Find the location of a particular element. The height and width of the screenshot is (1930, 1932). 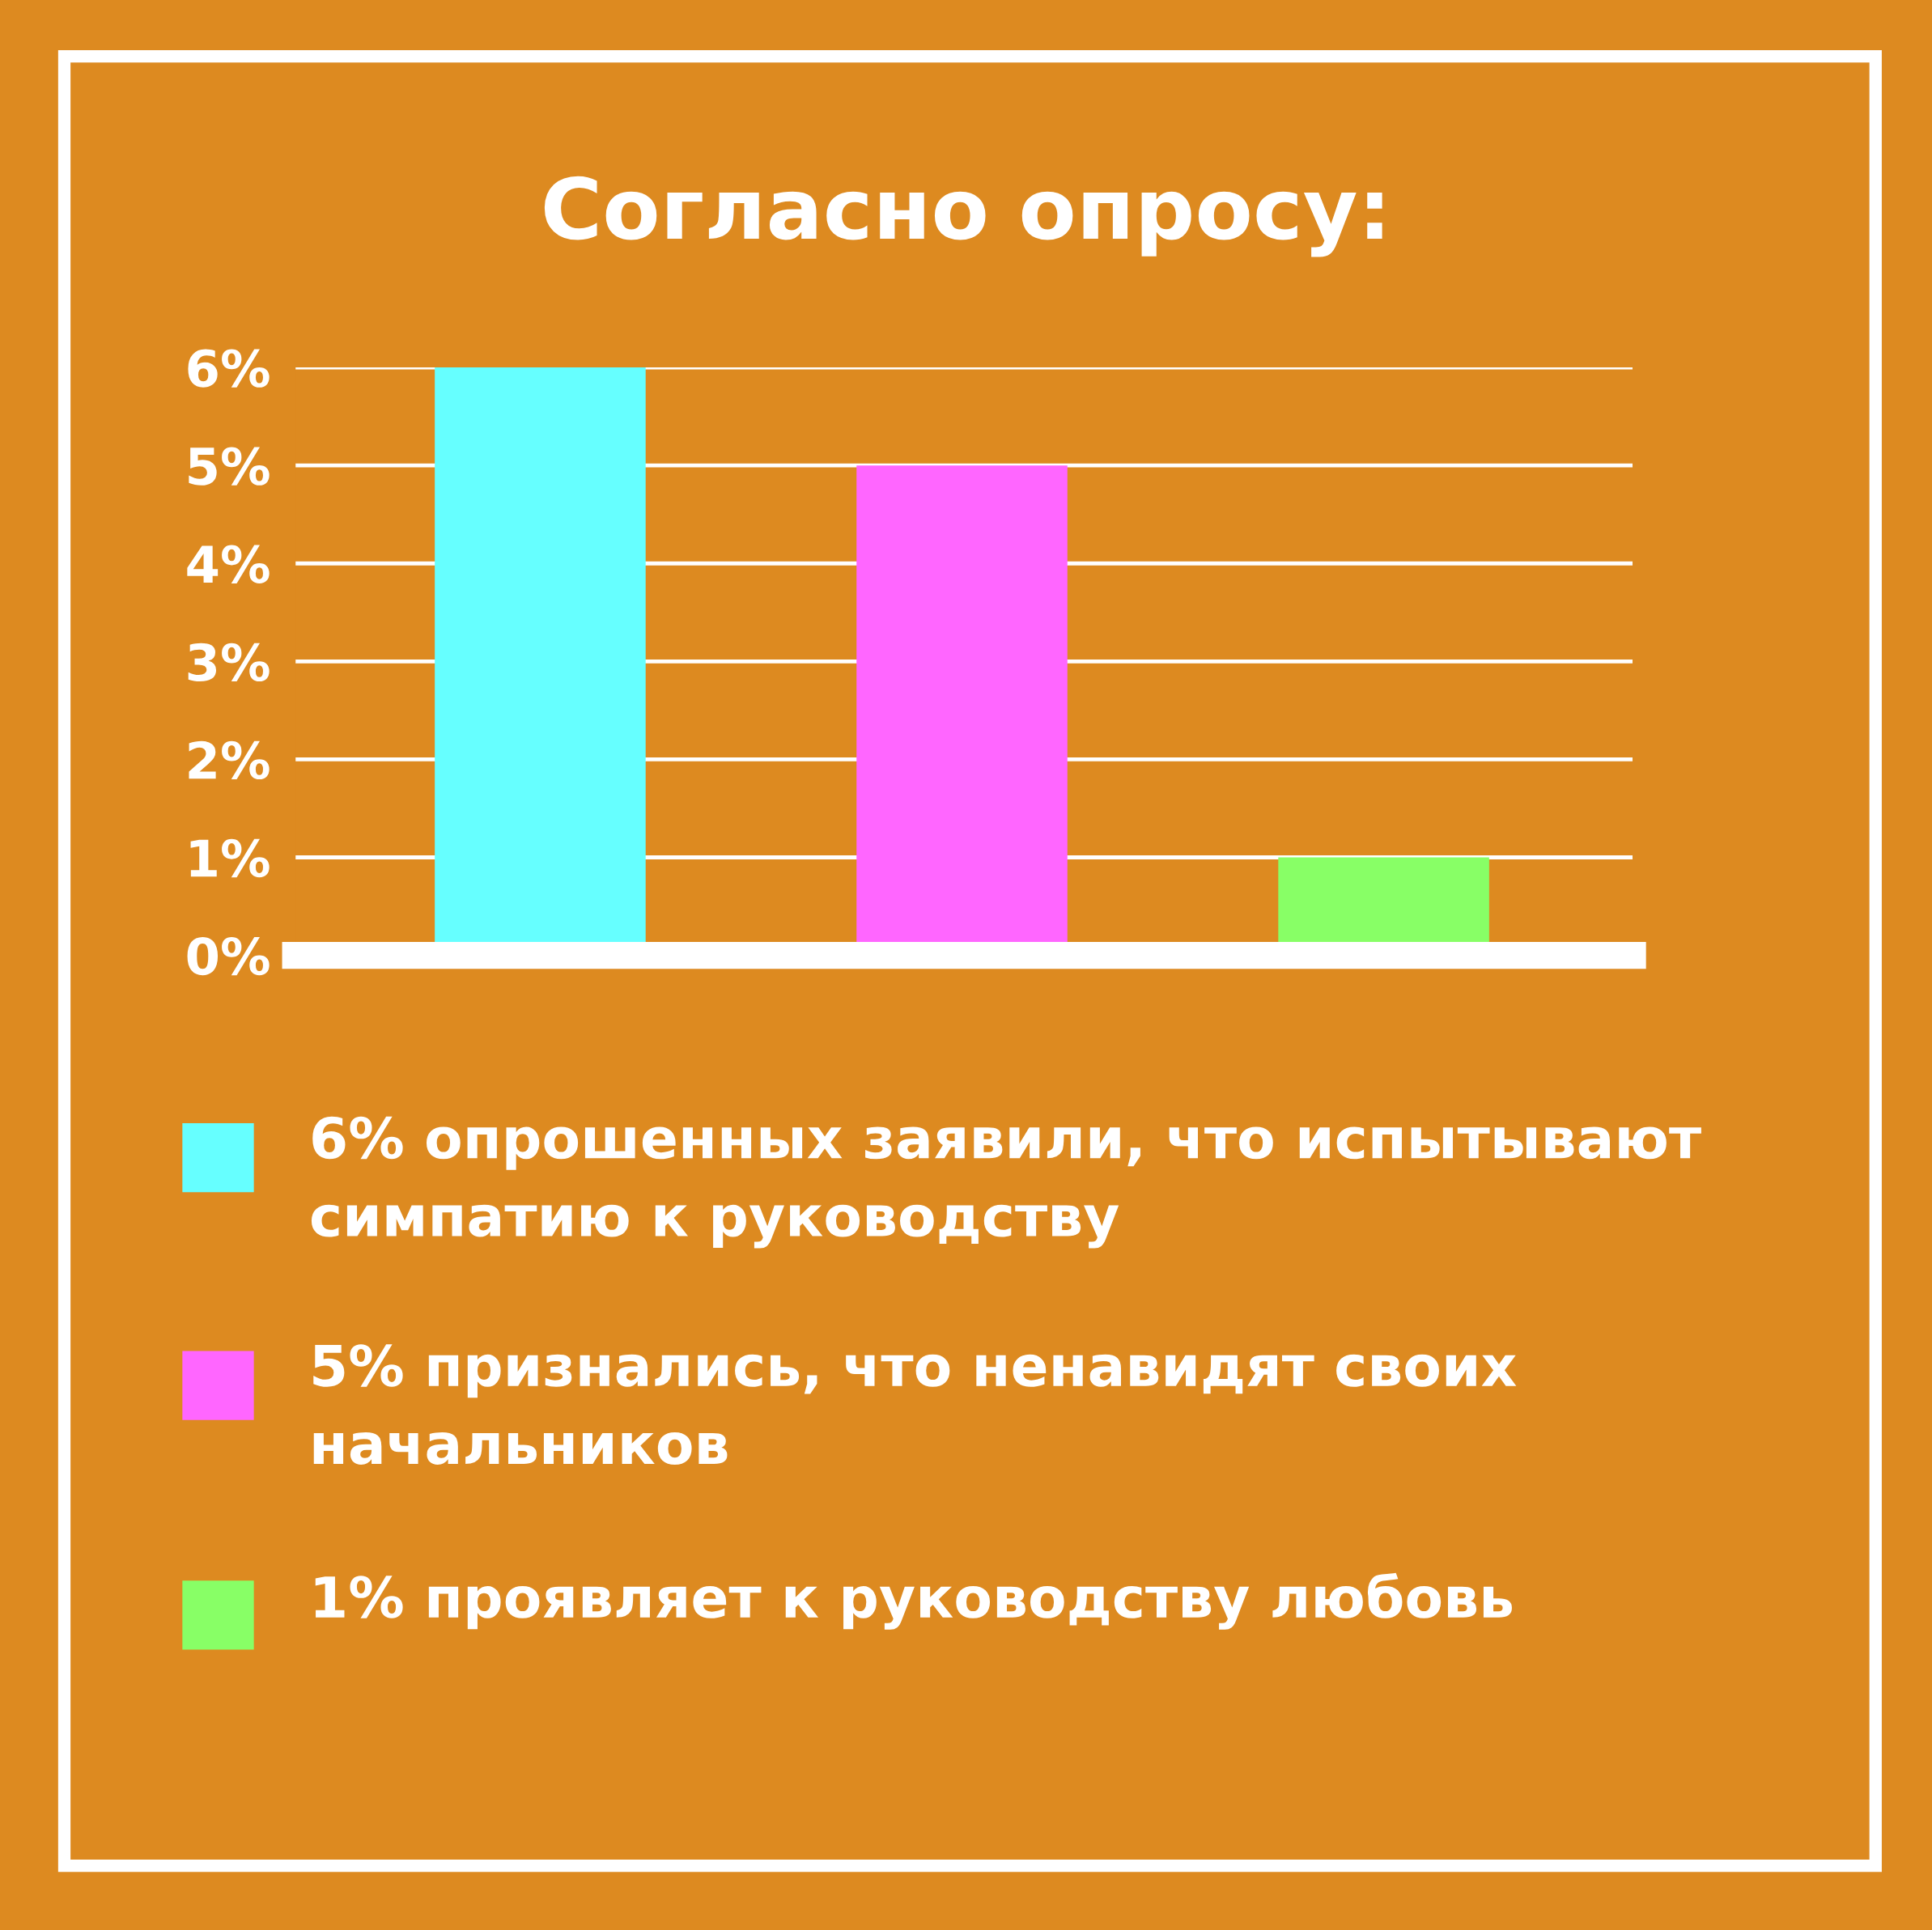

legend-label: 6% опрошенных заявили, что испытывают симпатию к руководству is located at coordinates (1006, 1182).